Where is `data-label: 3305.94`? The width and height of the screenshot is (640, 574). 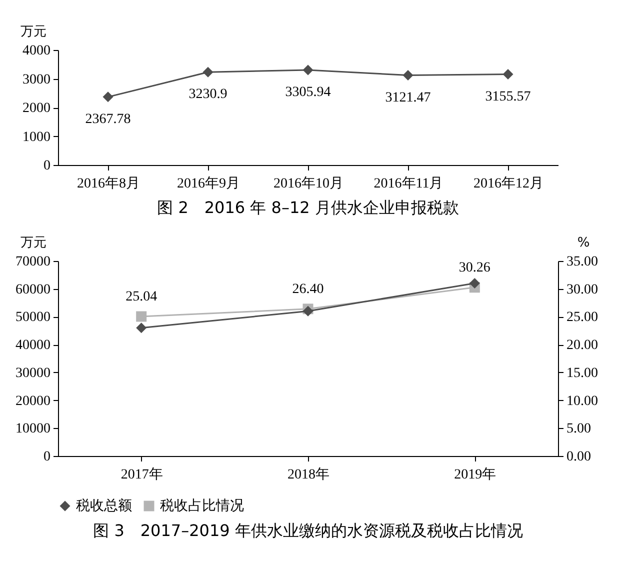 data-label: 3305.94 is located at coordinates (308, 92).